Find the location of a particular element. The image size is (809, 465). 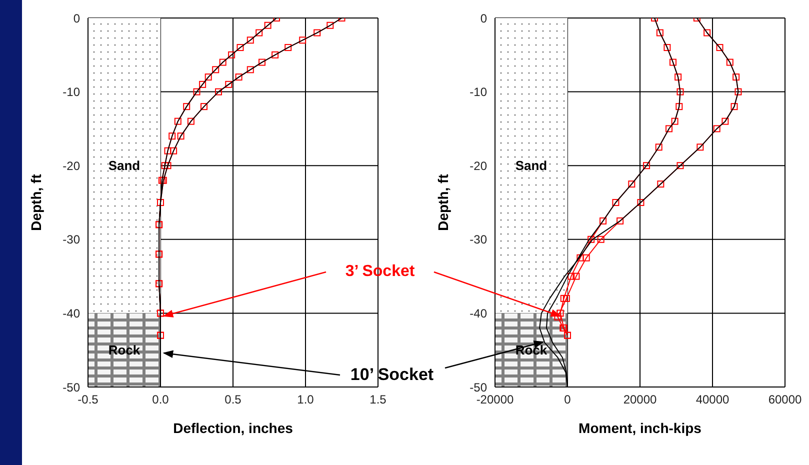

x-tick-label: 1.0 is located at coordinates (305, 399).